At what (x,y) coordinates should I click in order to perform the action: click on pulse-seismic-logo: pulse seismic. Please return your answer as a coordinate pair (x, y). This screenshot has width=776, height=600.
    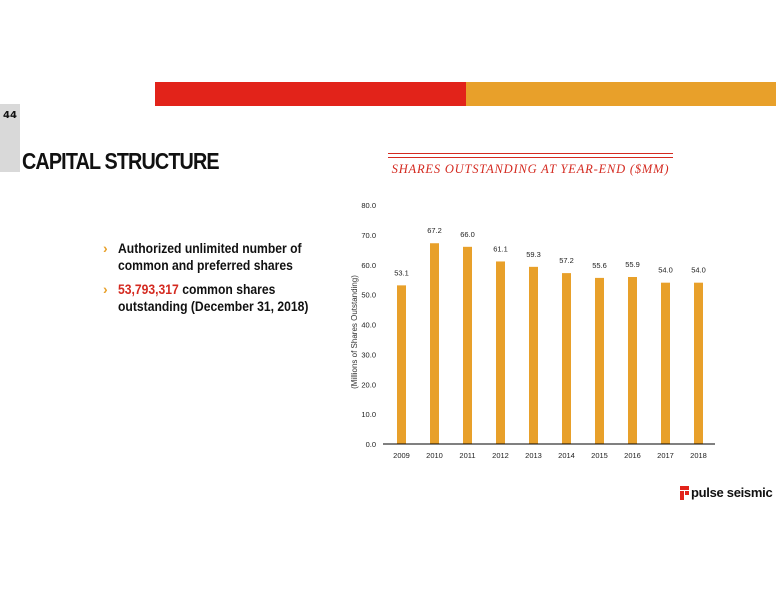
    Looking at the image, I should click on (726, 492).